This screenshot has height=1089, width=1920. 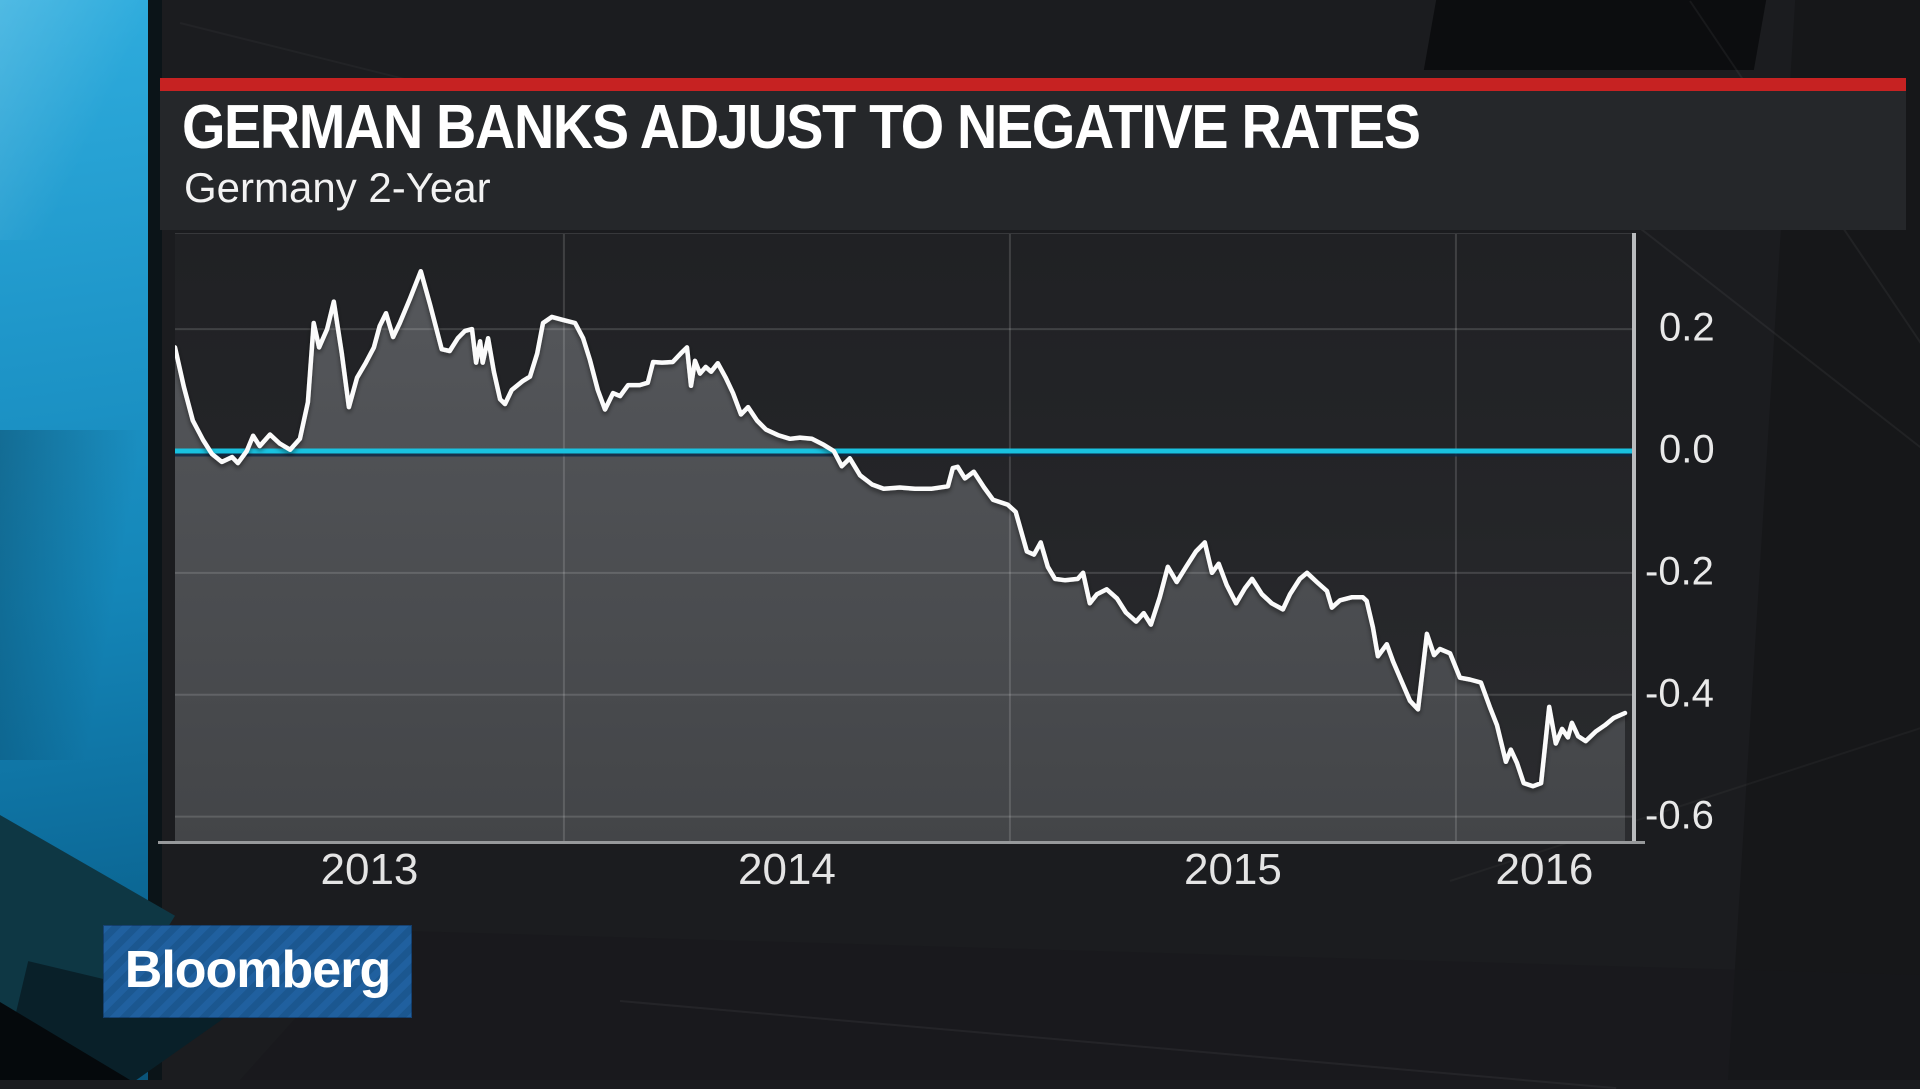 What do you see at coordinates (74, 120) in the screenshot?
I see `left-blue-stripe-highlight` at bounding box center [74, 120].